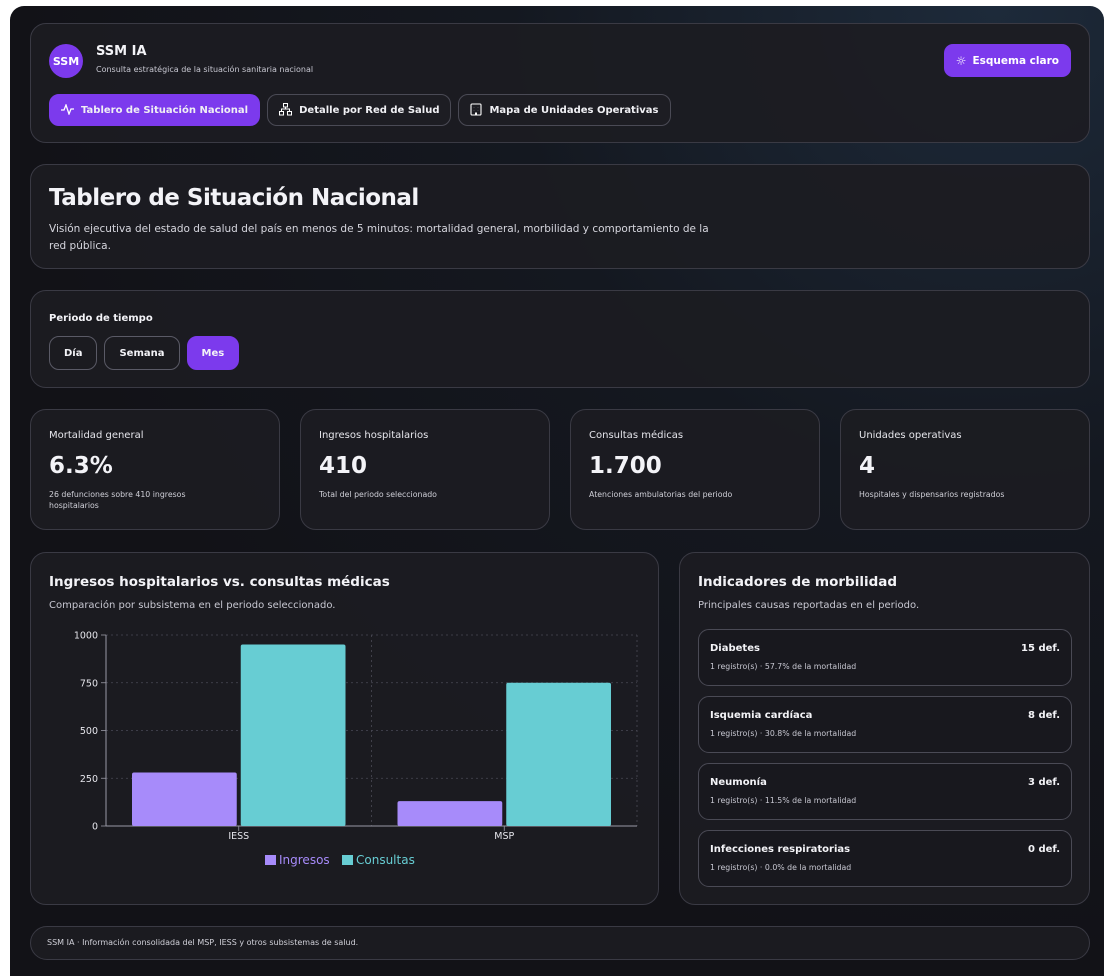 Image resolution: width=1110 pixels, height=976 pixels. What do you see at coordinates (761, 715) in the screenshot?
I see `morbidity-name: Isquemia cardíaca` at bounding box center [761, 715].